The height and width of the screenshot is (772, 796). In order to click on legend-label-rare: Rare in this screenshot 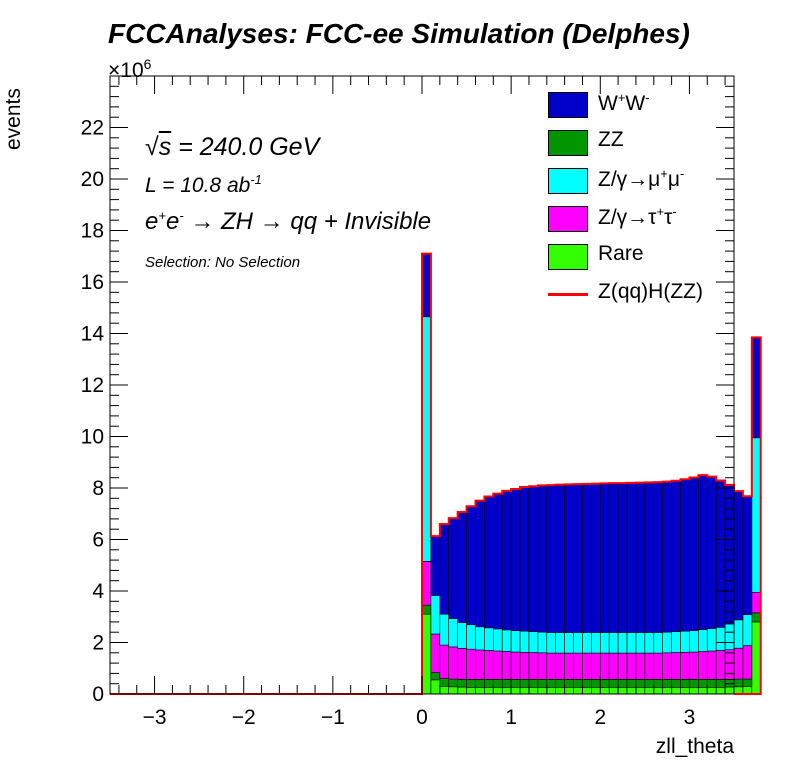, I will do `click(621, 253)`.